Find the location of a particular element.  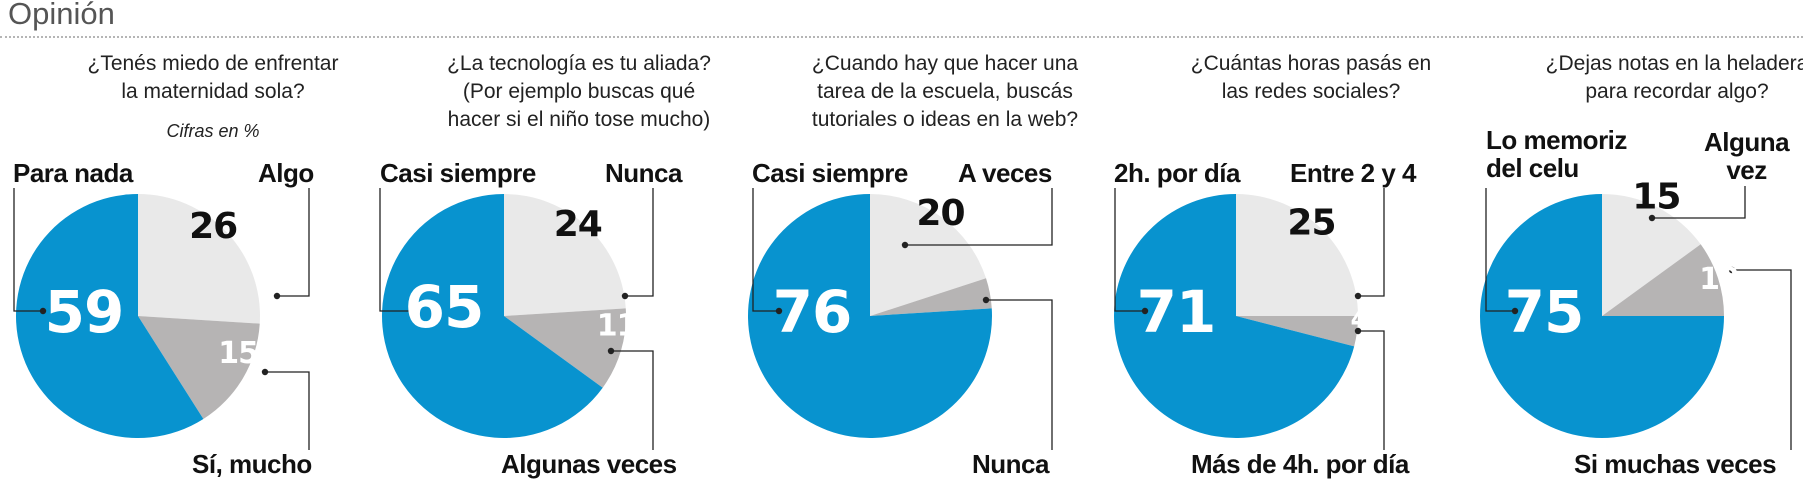

question-line: las redes sociales? is located at coordinates (1311, 91).